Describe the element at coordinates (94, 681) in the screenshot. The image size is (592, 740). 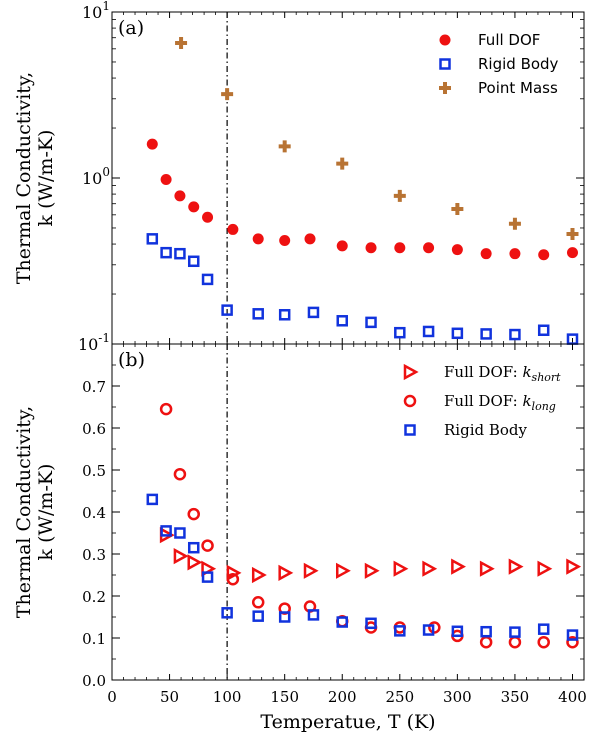
I see `y-tick-label: 0.0` at that location.